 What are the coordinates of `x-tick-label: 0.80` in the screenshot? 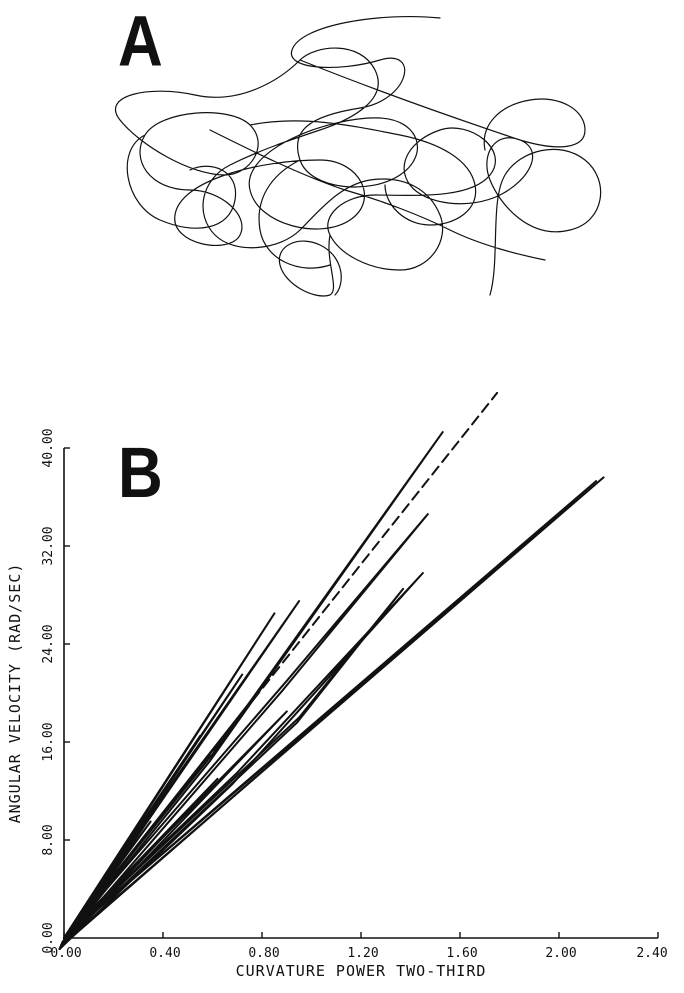 It's located at (263, 953).